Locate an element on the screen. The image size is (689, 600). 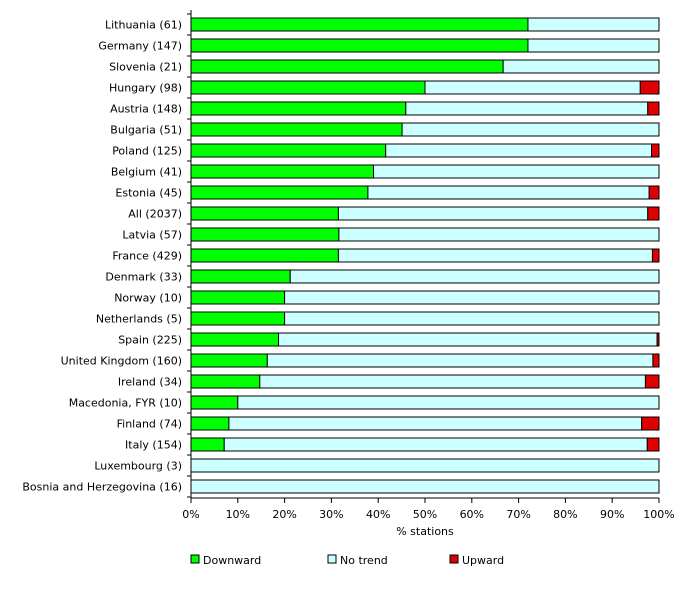
category-label: Finland (74) is located at coordinates (149, 424).